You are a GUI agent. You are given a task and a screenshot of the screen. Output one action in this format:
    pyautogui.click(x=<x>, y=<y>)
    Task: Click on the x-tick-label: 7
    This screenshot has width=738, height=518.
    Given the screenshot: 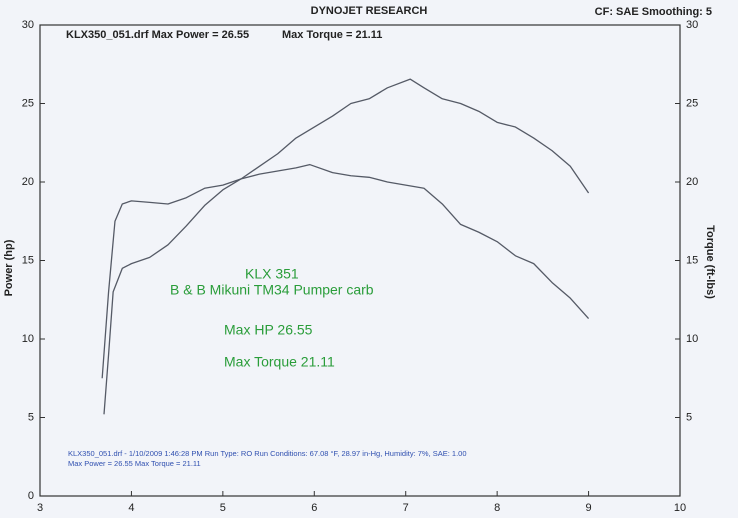 What is the action you would take?
    pyautogui.click(x=406, y=508)
    